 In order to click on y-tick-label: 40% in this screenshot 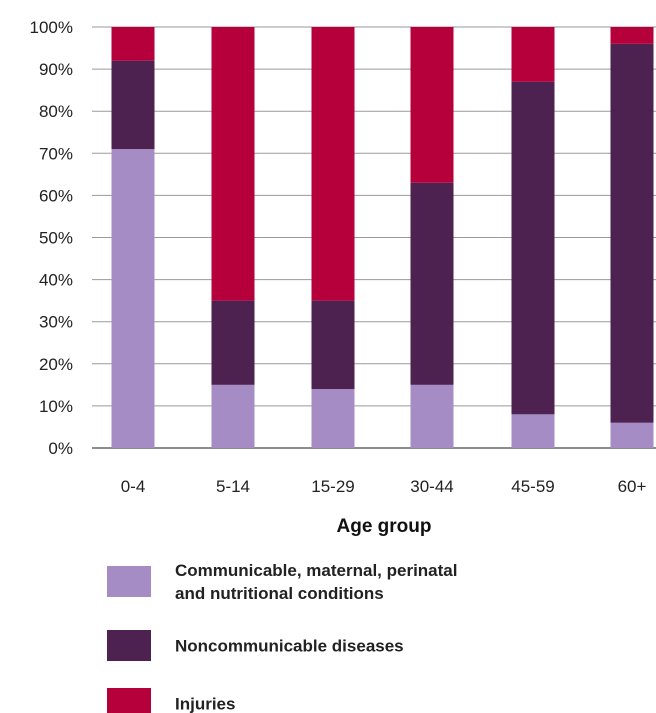, I will do `click(56, 280)`.